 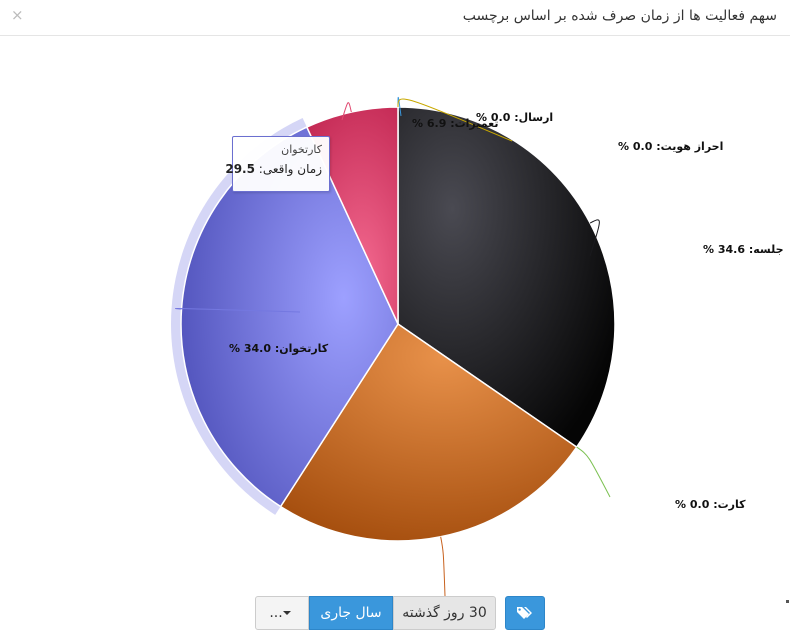 What do you see at coordinates (238, 310) in the screenshot?
I see `slice-4-connector` at bounding box center [238, 310].